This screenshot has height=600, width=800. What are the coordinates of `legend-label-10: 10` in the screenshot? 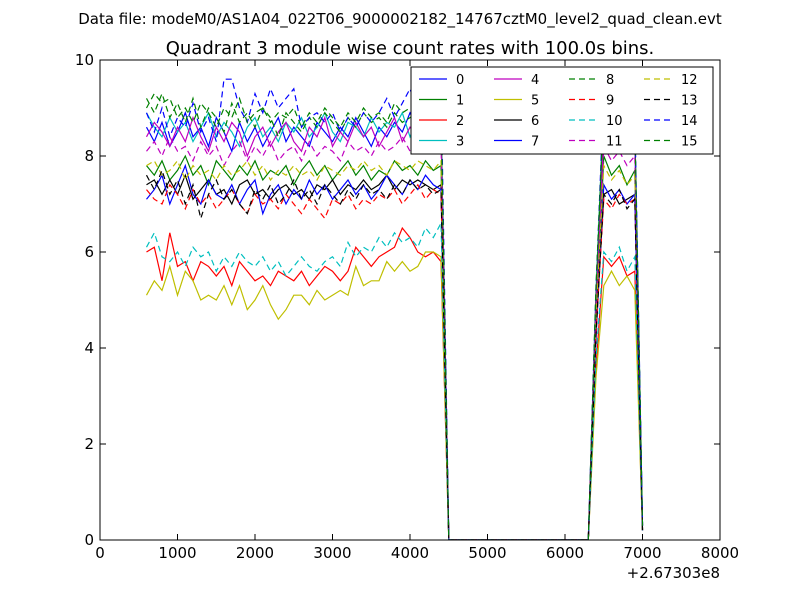 It's located at (614, 121).